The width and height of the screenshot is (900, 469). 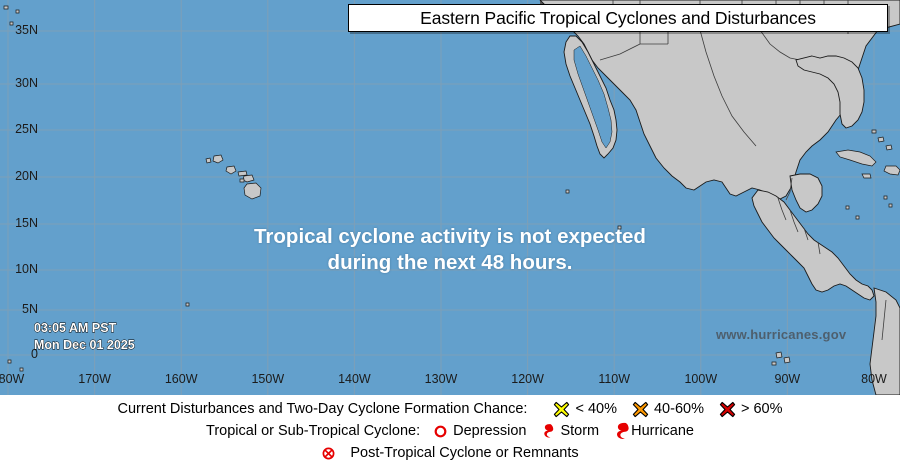 What do you see at coordinates (527, 379) in the screenshot?
I see `lon-label-120w: 120W` at bounding box center [527, 379].